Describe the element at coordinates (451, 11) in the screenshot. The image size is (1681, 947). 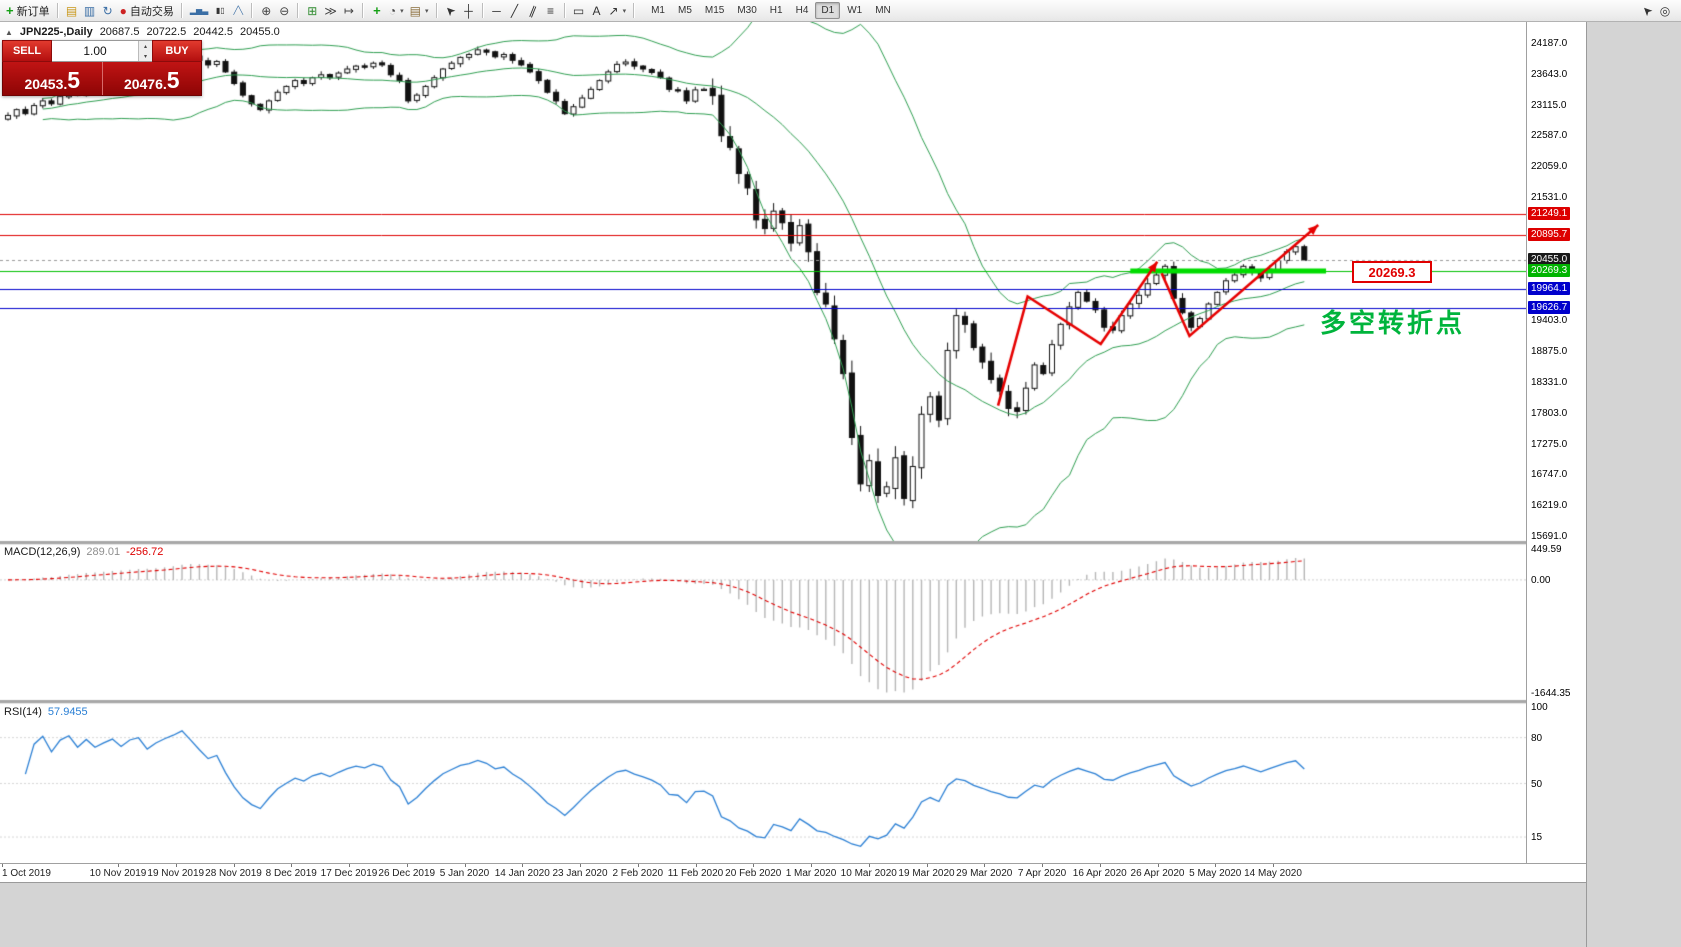
I see `cursor-button: ➤` at that location.